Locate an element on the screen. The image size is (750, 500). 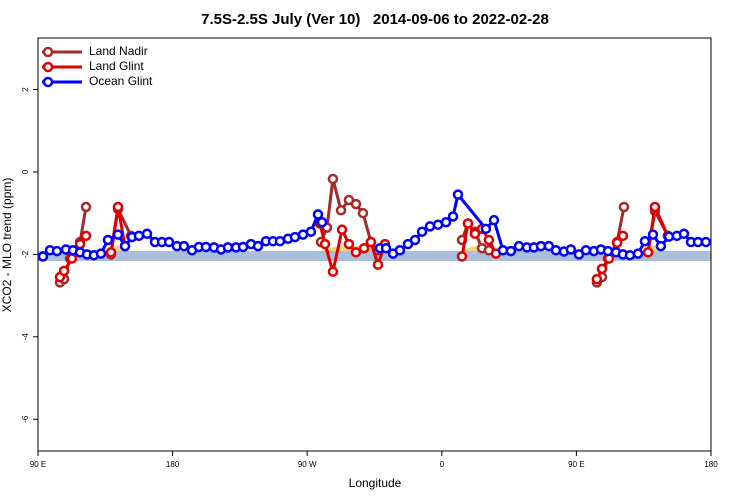
x-tick-label: 0 is located at coordinates (442, 464).